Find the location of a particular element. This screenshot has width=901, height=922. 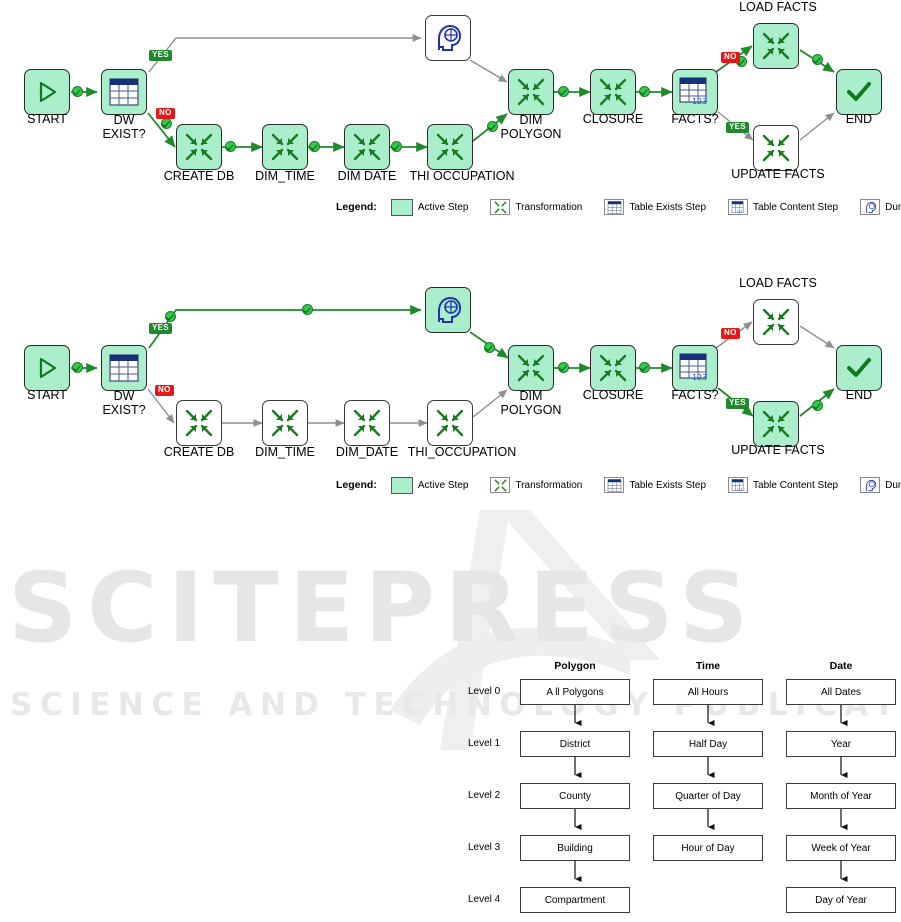

legend-label: Dummy Step is located at coordinates (893, 207).